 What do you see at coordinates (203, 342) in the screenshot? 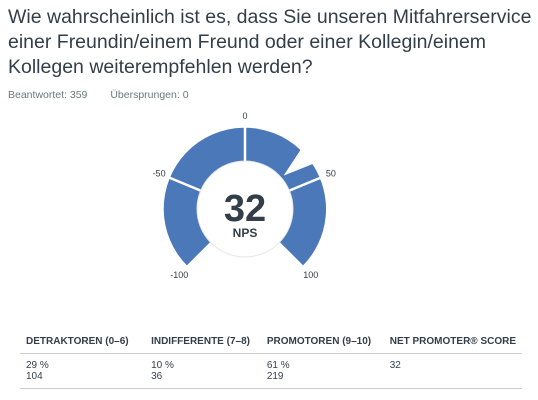
I see `header-passives: INDIFFERENTE (7–8)` at bounding box center [203, 342].